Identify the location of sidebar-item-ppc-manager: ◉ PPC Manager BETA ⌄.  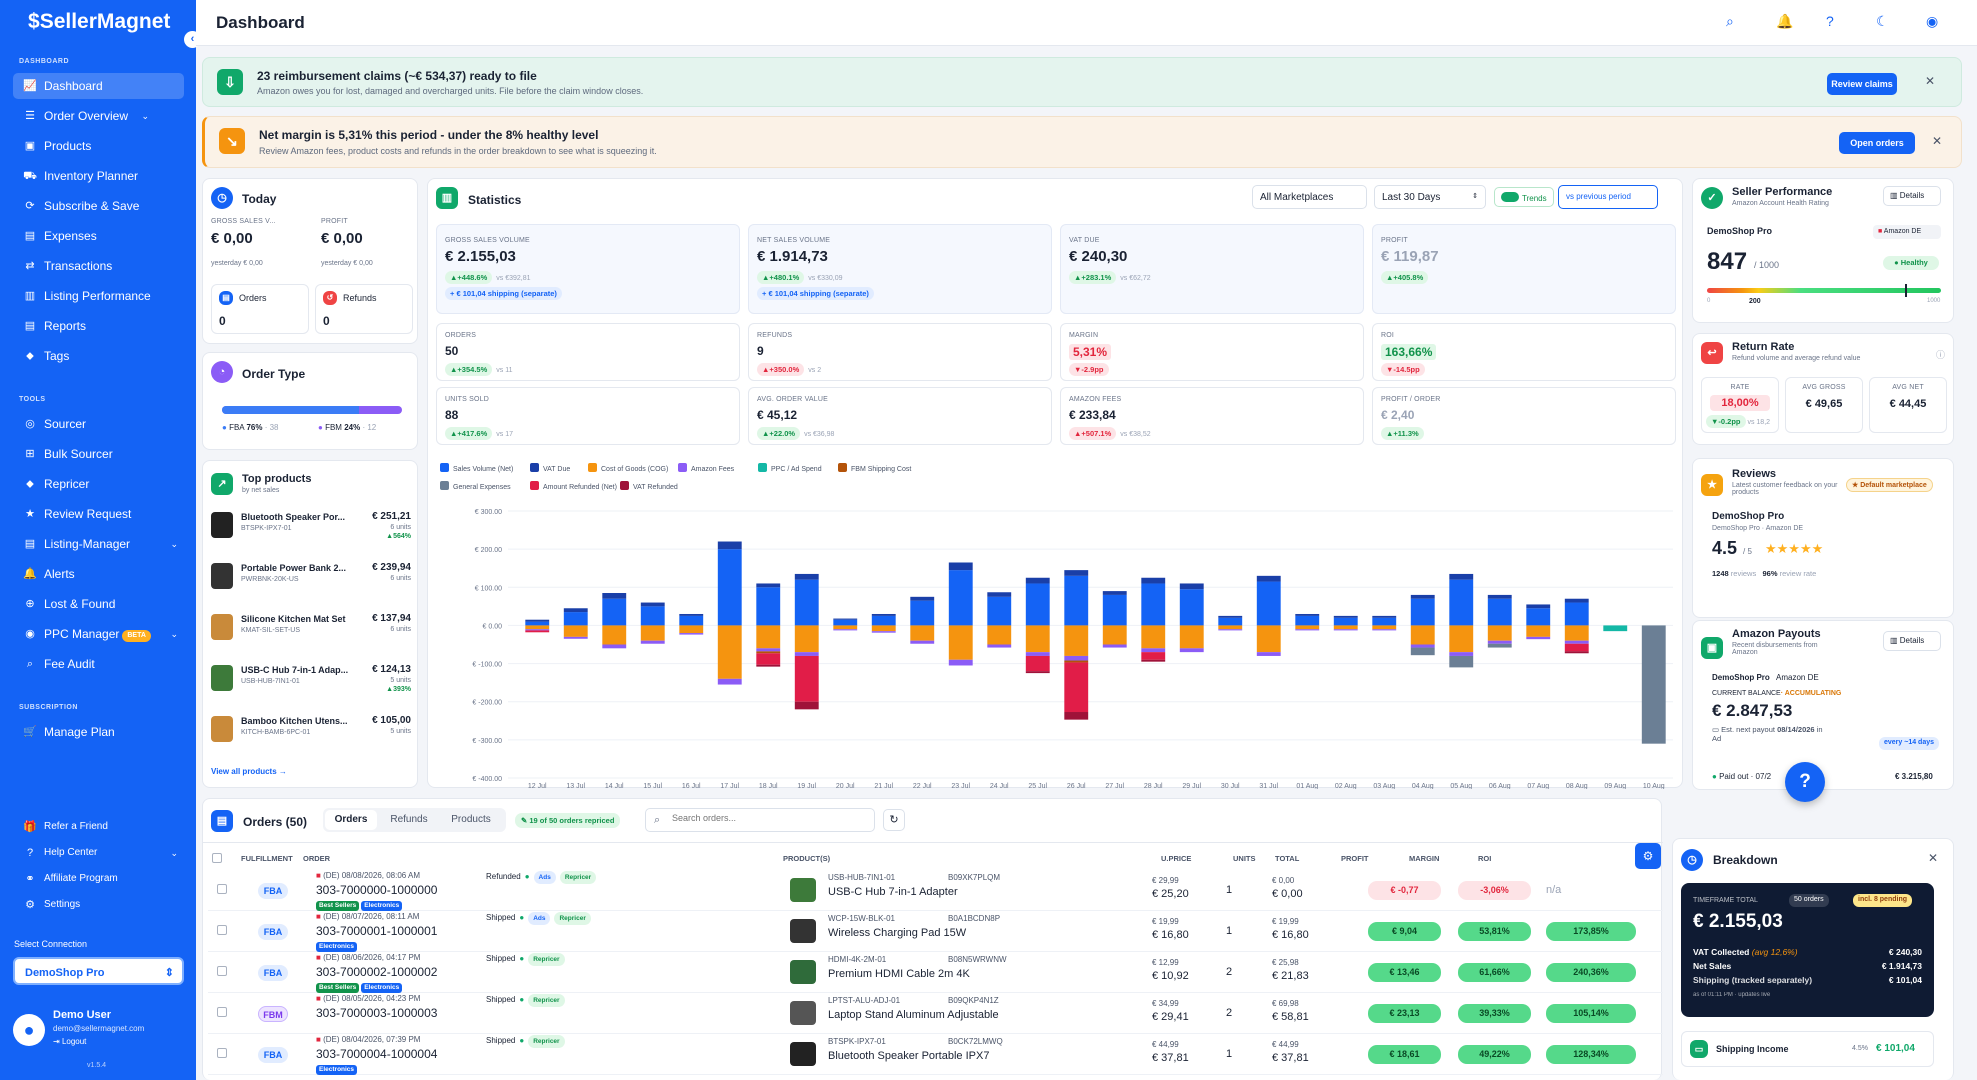
(98, 634).